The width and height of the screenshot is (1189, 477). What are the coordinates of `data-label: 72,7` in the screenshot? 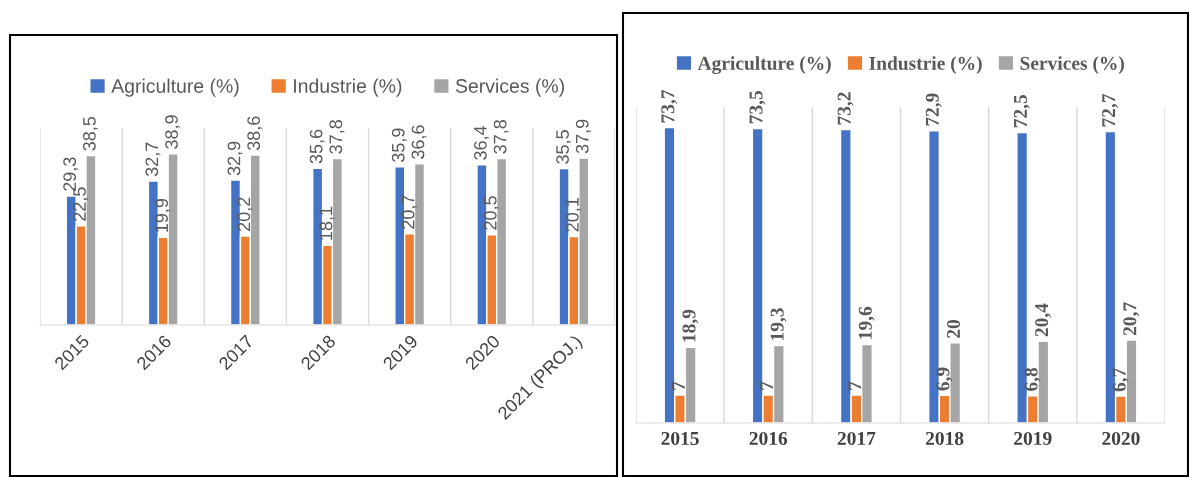 It's located at (1110, 110).